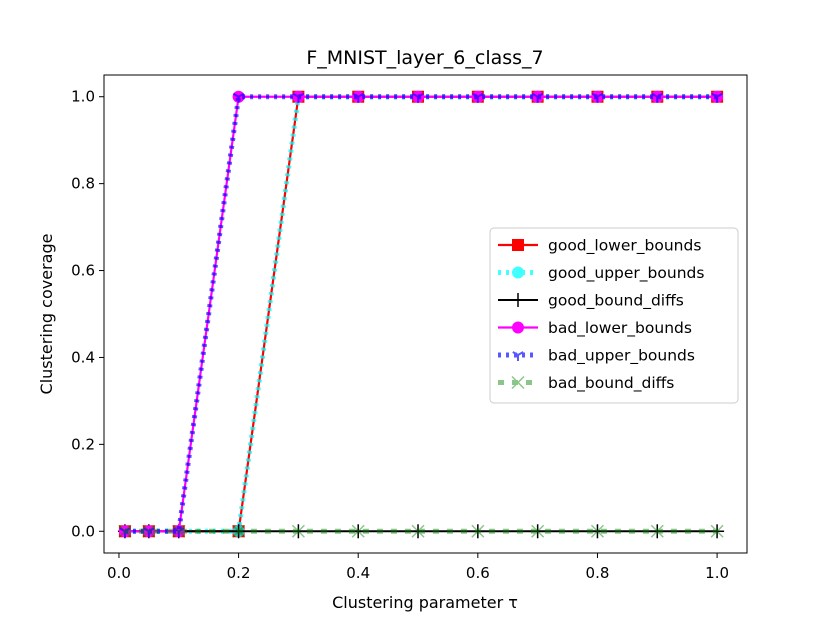 This screenshot has height=623, width=830. What do you see at coordinates (83, 531) in the screenshot?
I see `y-tick-label: 0.0` at bounding box center [83, 531].